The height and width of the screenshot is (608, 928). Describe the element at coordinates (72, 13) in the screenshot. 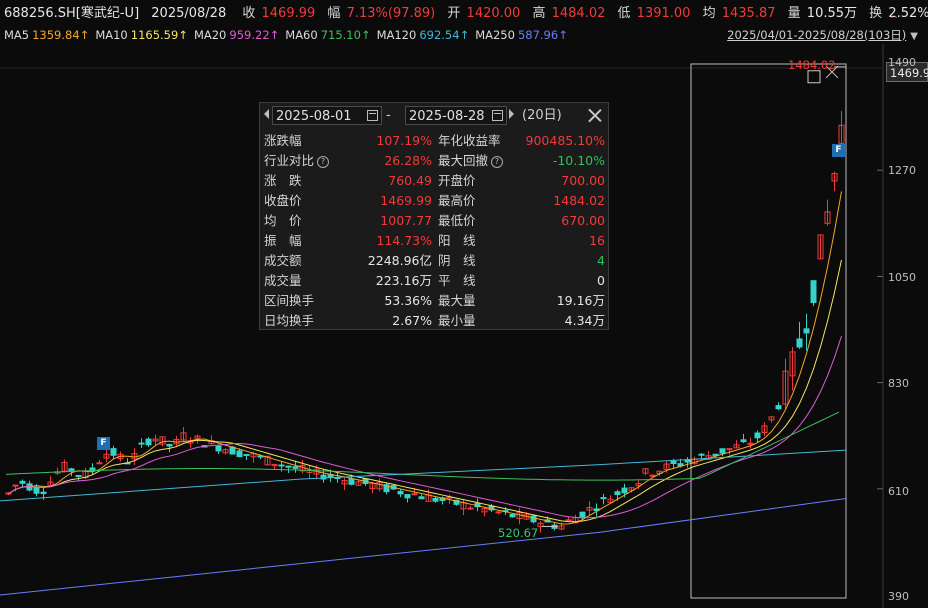

I see `stock-code: 688256.SH[寒武纪-U]` at that location.